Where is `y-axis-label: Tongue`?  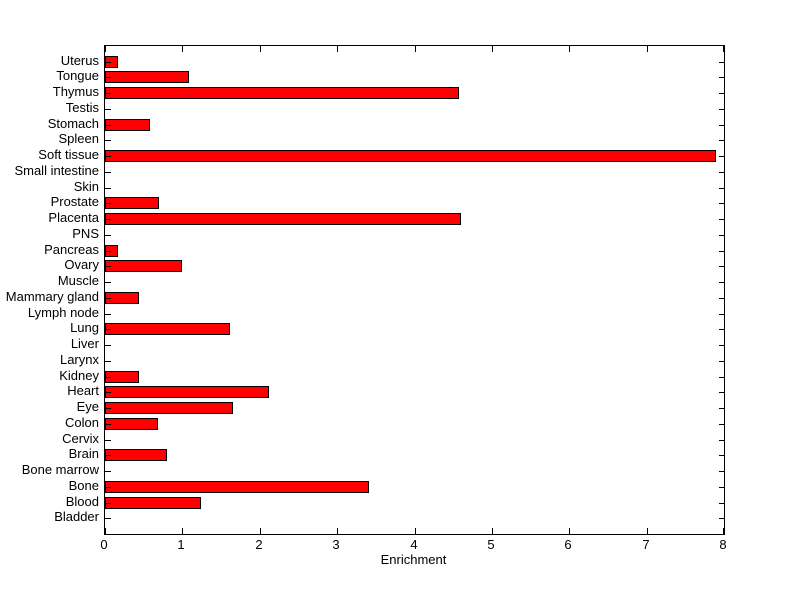 y-axis-label: Tongue is located at coordinates (77, 76).